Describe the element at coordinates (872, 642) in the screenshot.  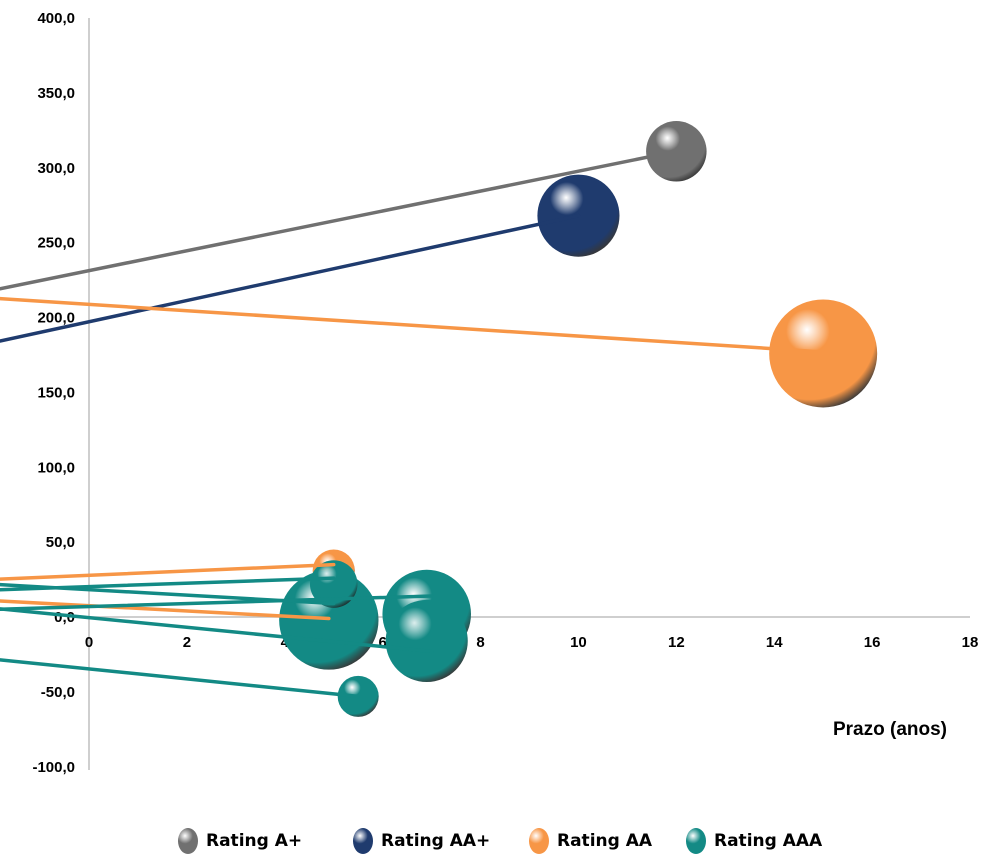
I see `x-tick-label: 16` at that location.